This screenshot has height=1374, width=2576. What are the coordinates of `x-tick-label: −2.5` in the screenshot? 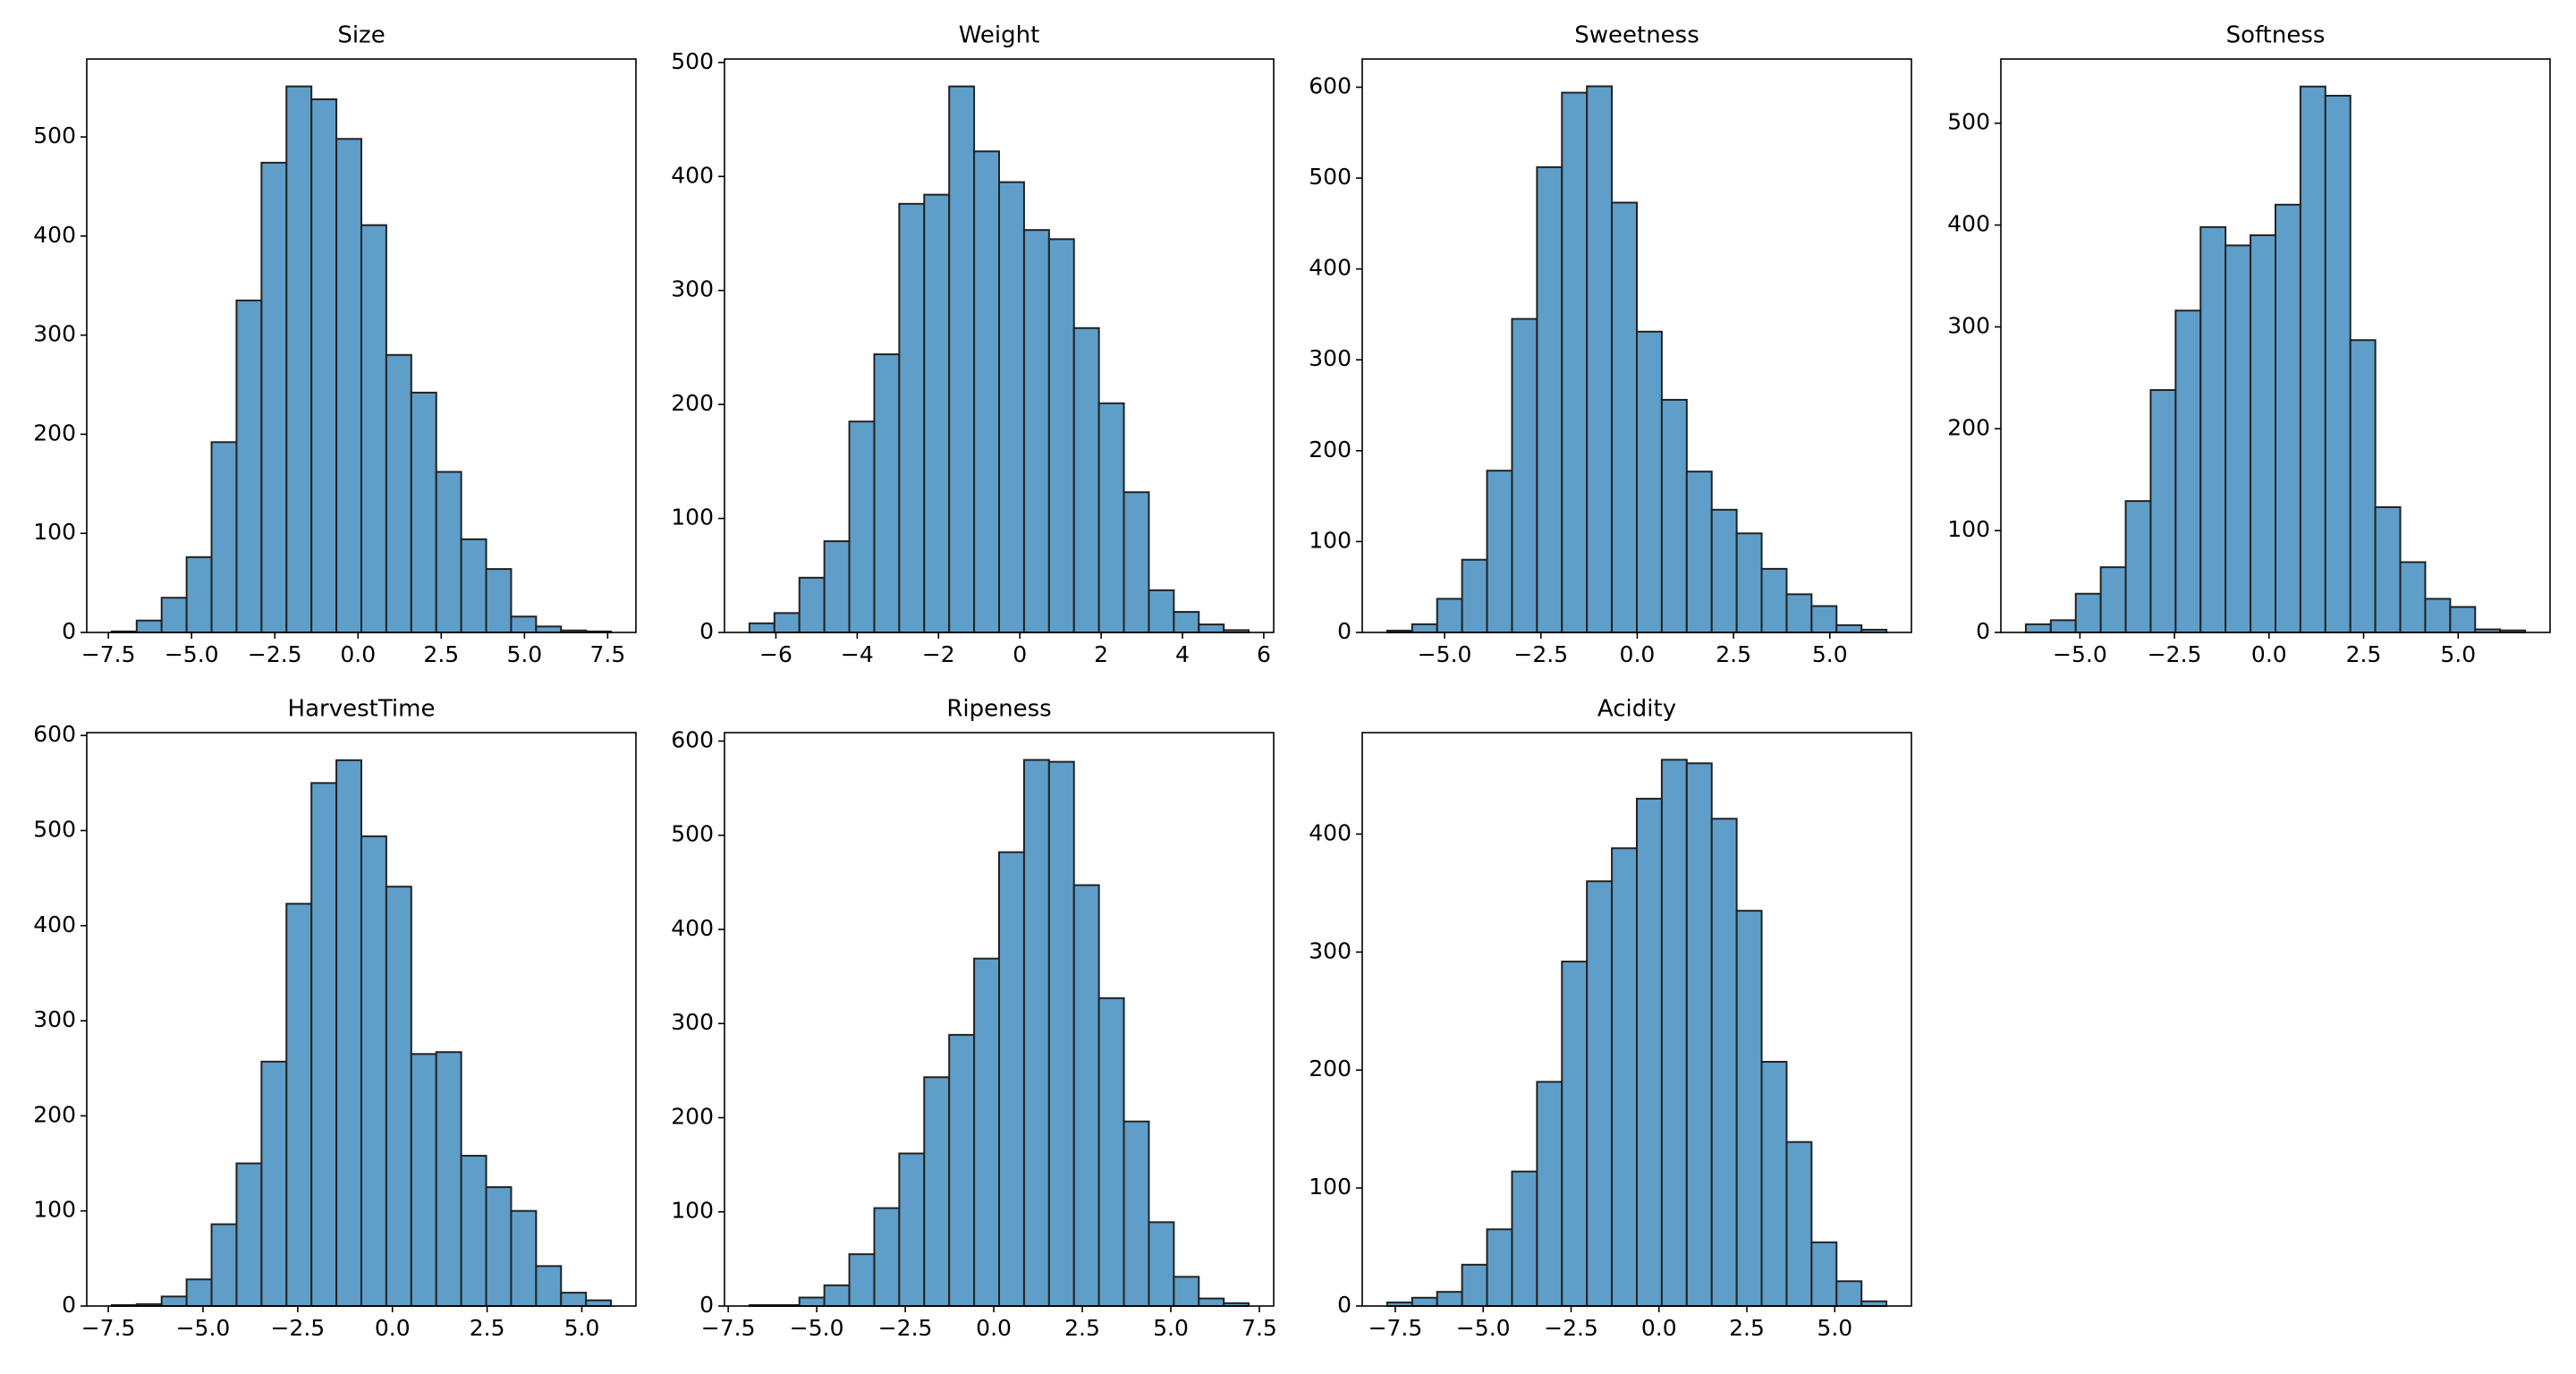 It's located at (275, 654).